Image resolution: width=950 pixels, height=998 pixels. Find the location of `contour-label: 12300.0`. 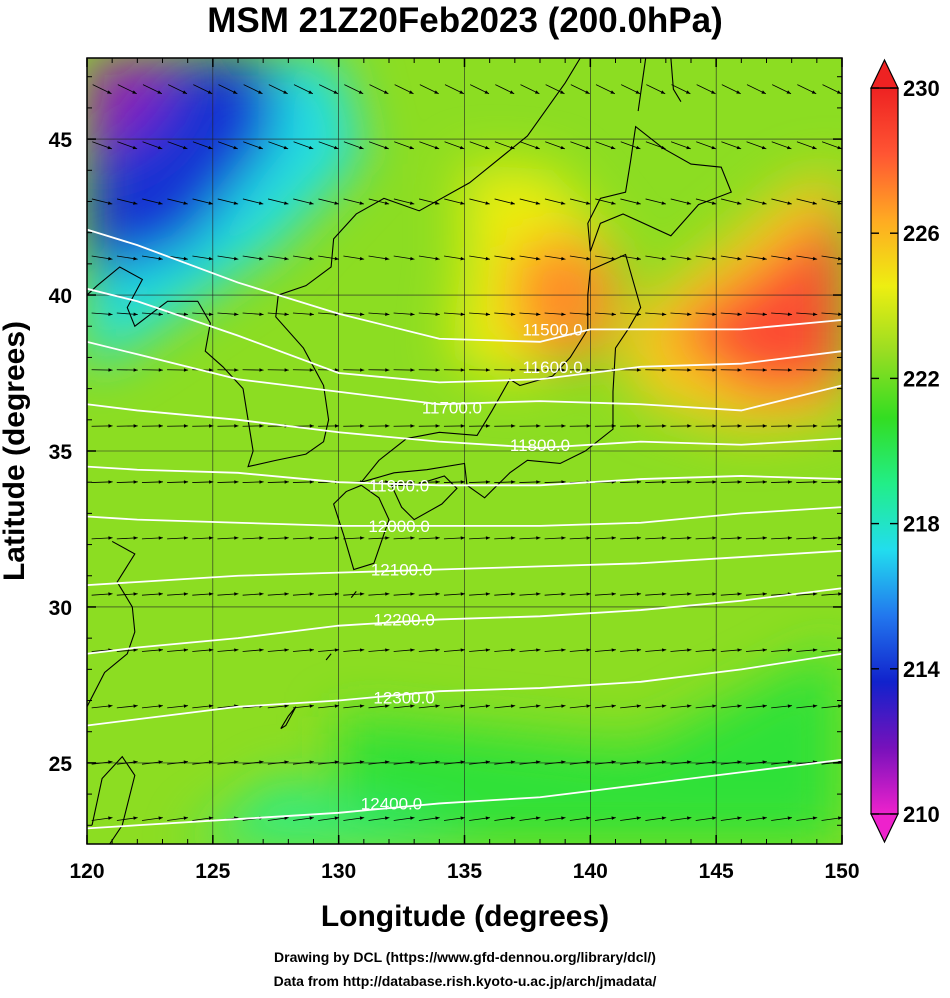

contour-label: 12300.0 is located at coordinates (403, 697).